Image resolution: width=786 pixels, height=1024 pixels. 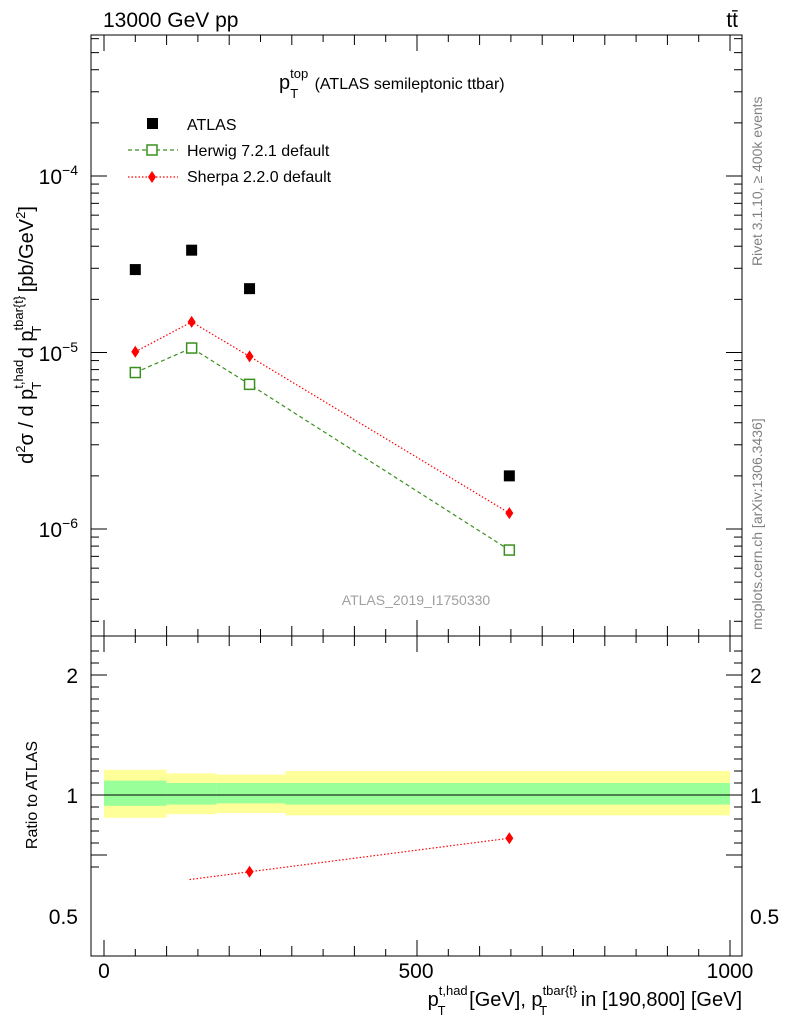 What do you see at coordinates (63, 917) in the screenshot?
I see `ratio-y-tick-left-0.5: 0.5` at bounding box center [63, 917].